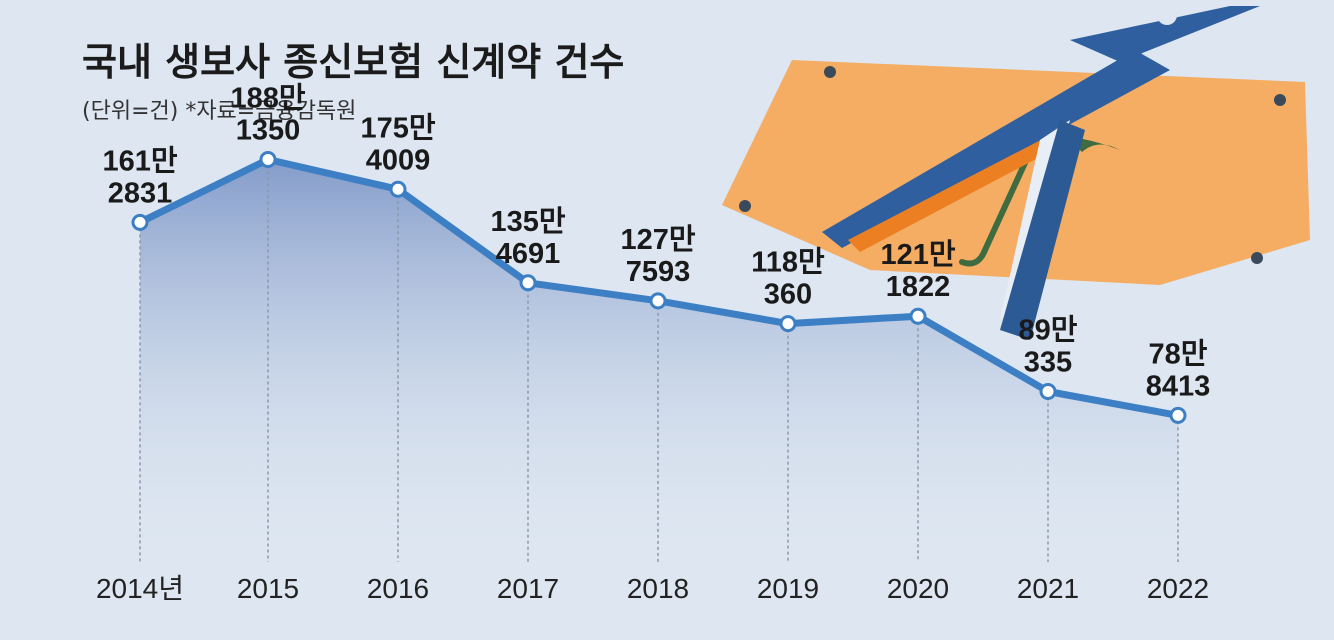 Image resolution: width=1334 pixels, height=640 pixels. I want to click on data-label-8-line2: 8413, so click(1178, 386).